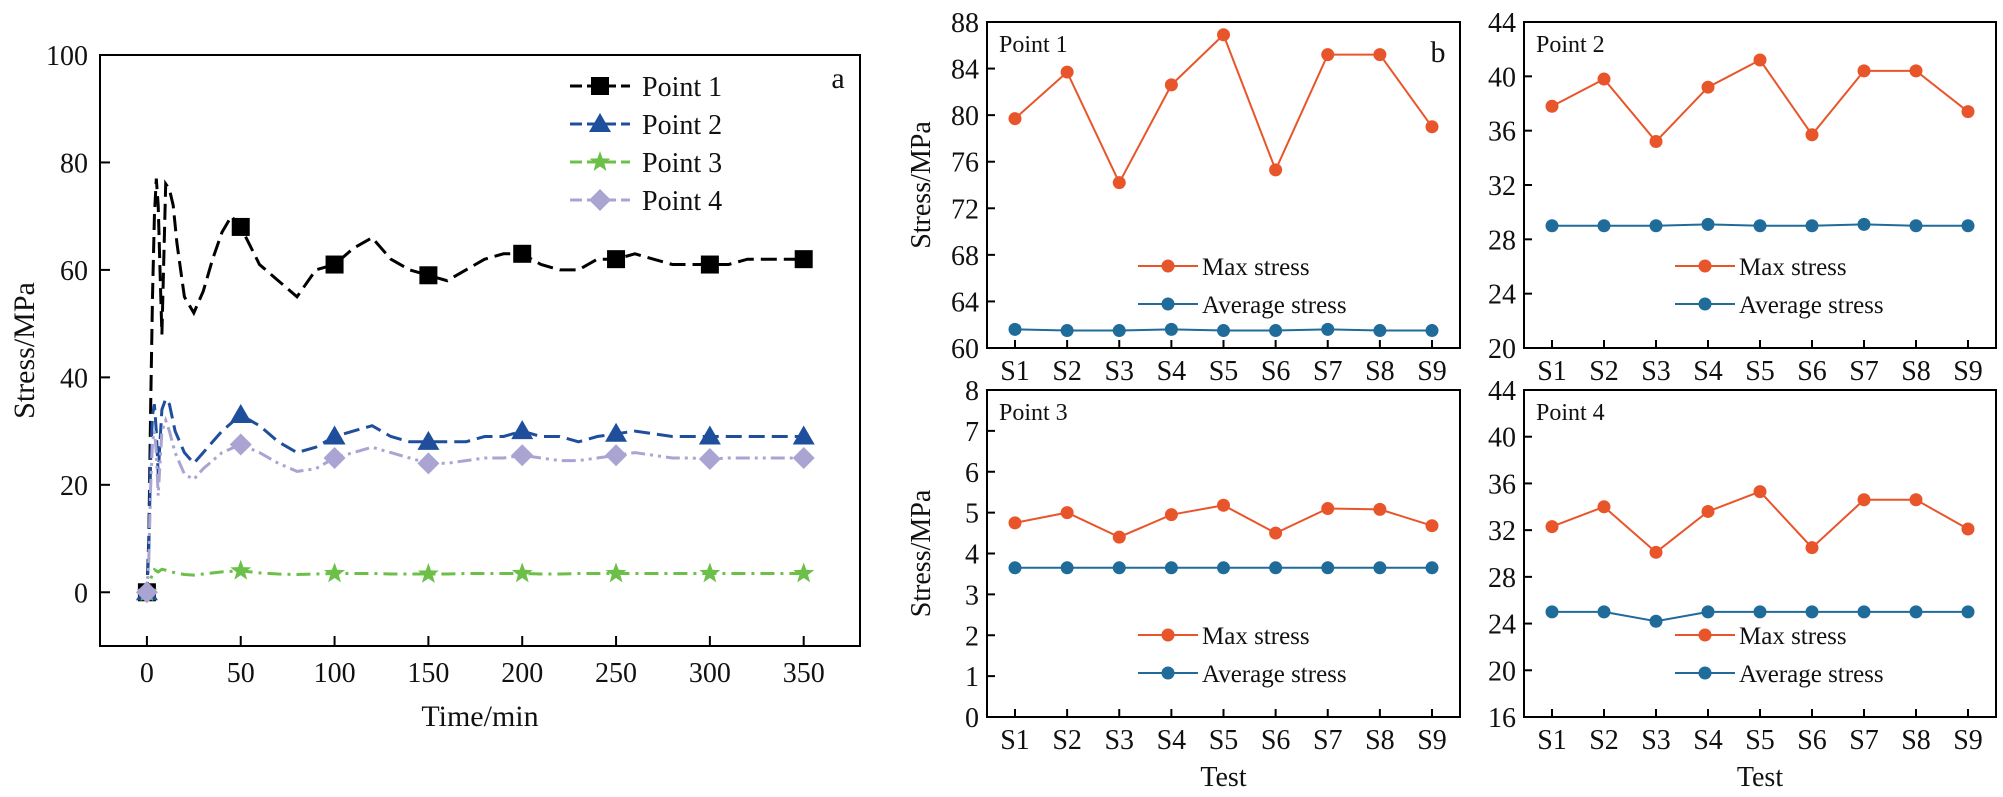 The image size is (2003, 797). I want to click on panel-letter: b, so click(1438, 52).